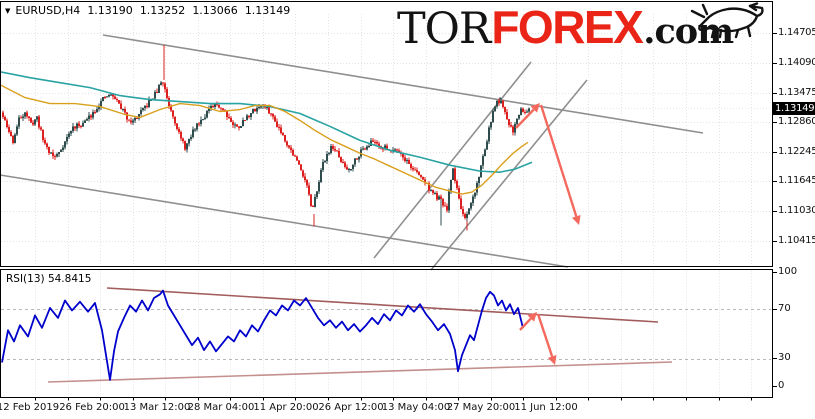 The image size is (815, 419). I want to click on price-axis-label: 1.12245, so click(796, 152).